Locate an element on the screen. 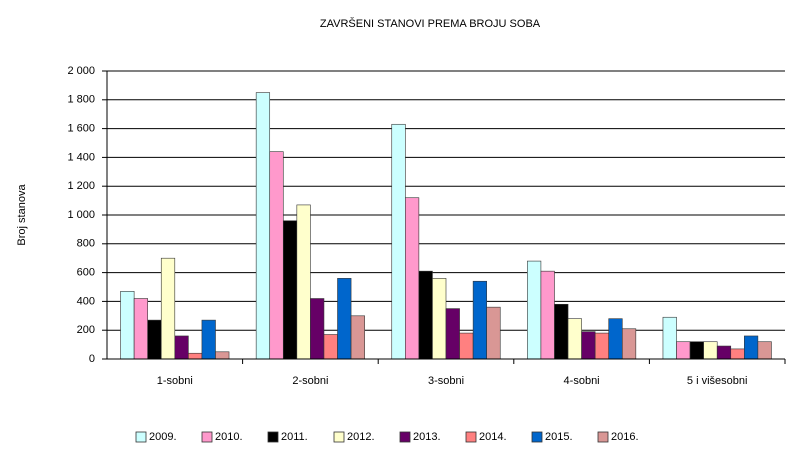 Image resolution: width=800 pixels, height=453 pixels. y-tick-label: 2 000 is located at coordinates (81, 71).